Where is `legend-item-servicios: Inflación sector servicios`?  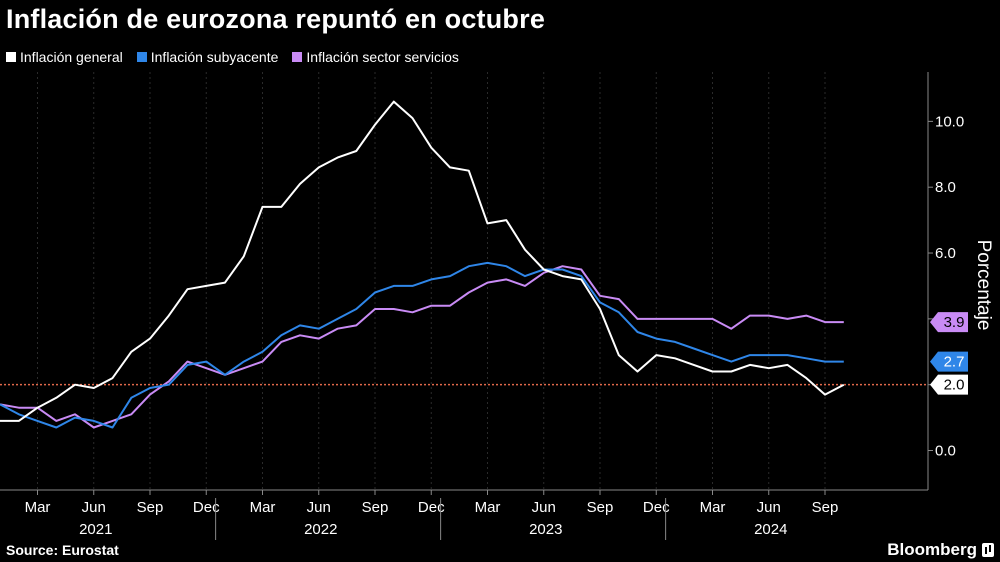
legend-item-servicios: Inflación sector servicios is located at coordinates (375, 57).